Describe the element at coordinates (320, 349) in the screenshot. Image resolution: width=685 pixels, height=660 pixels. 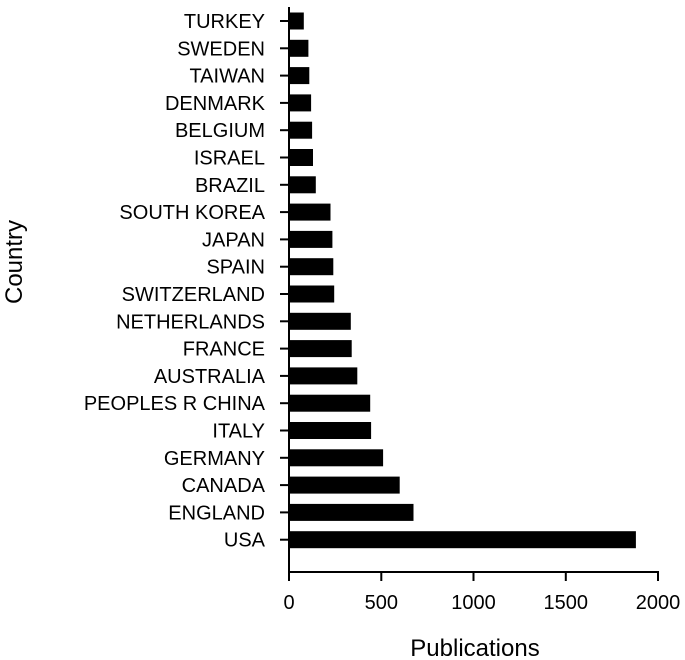
I see `bar-france` at that location.